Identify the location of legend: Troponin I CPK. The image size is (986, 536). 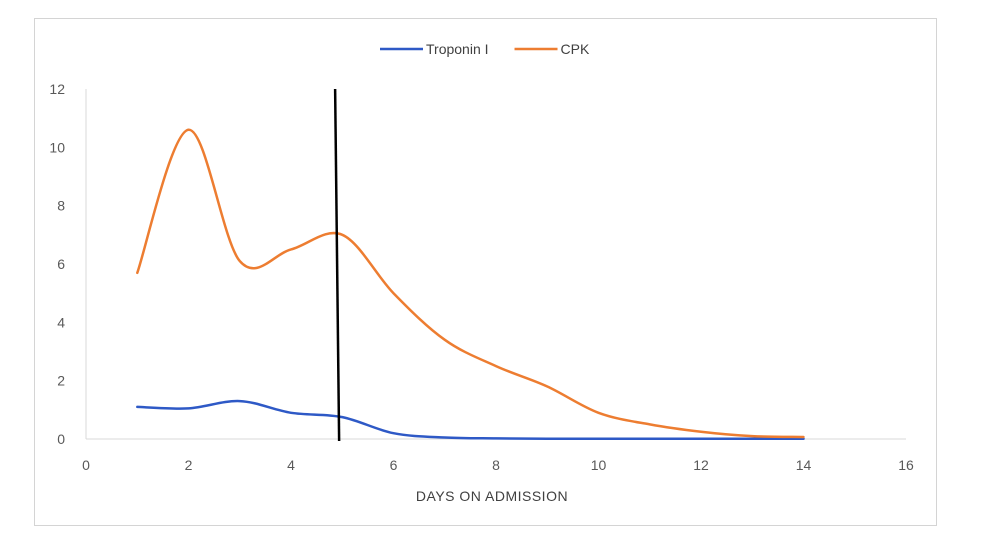
(485, 49).